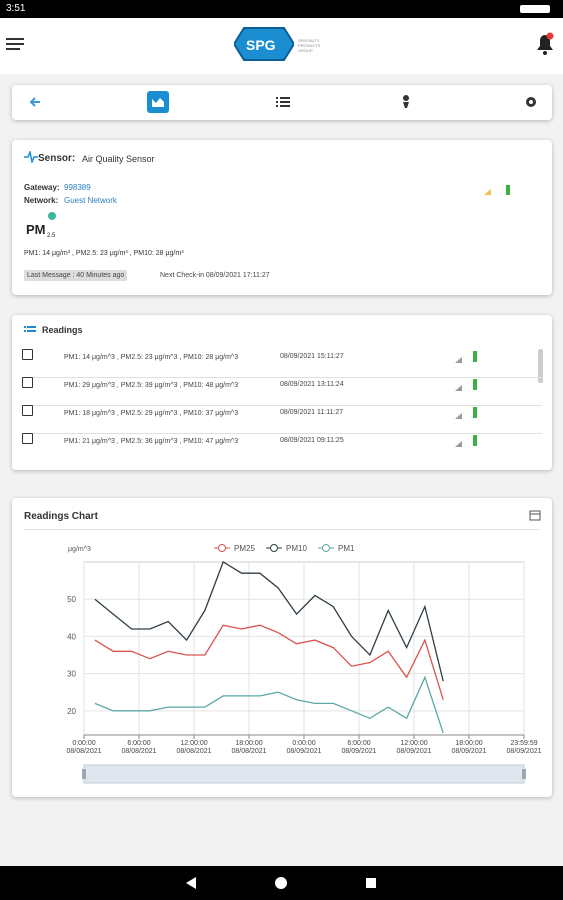 This screenshot has width=563, height=900. I want to click on back-button, so click(35, 102).